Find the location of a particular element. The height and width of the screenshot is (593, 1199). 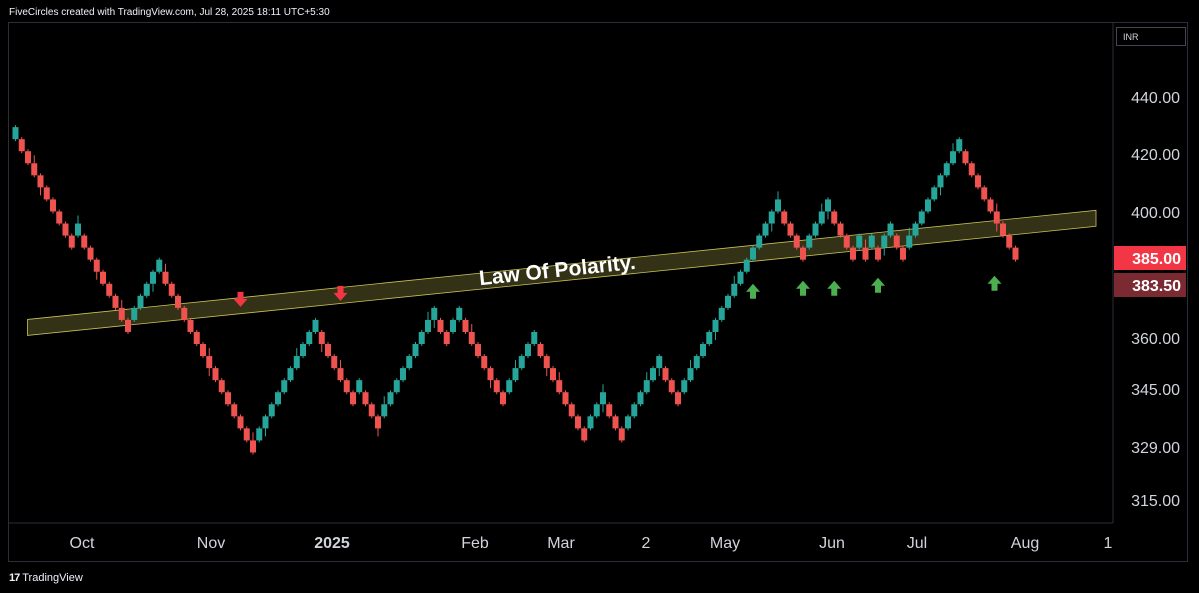

tradingview-logo-icon: 17 is located at coordinates (14, 578).